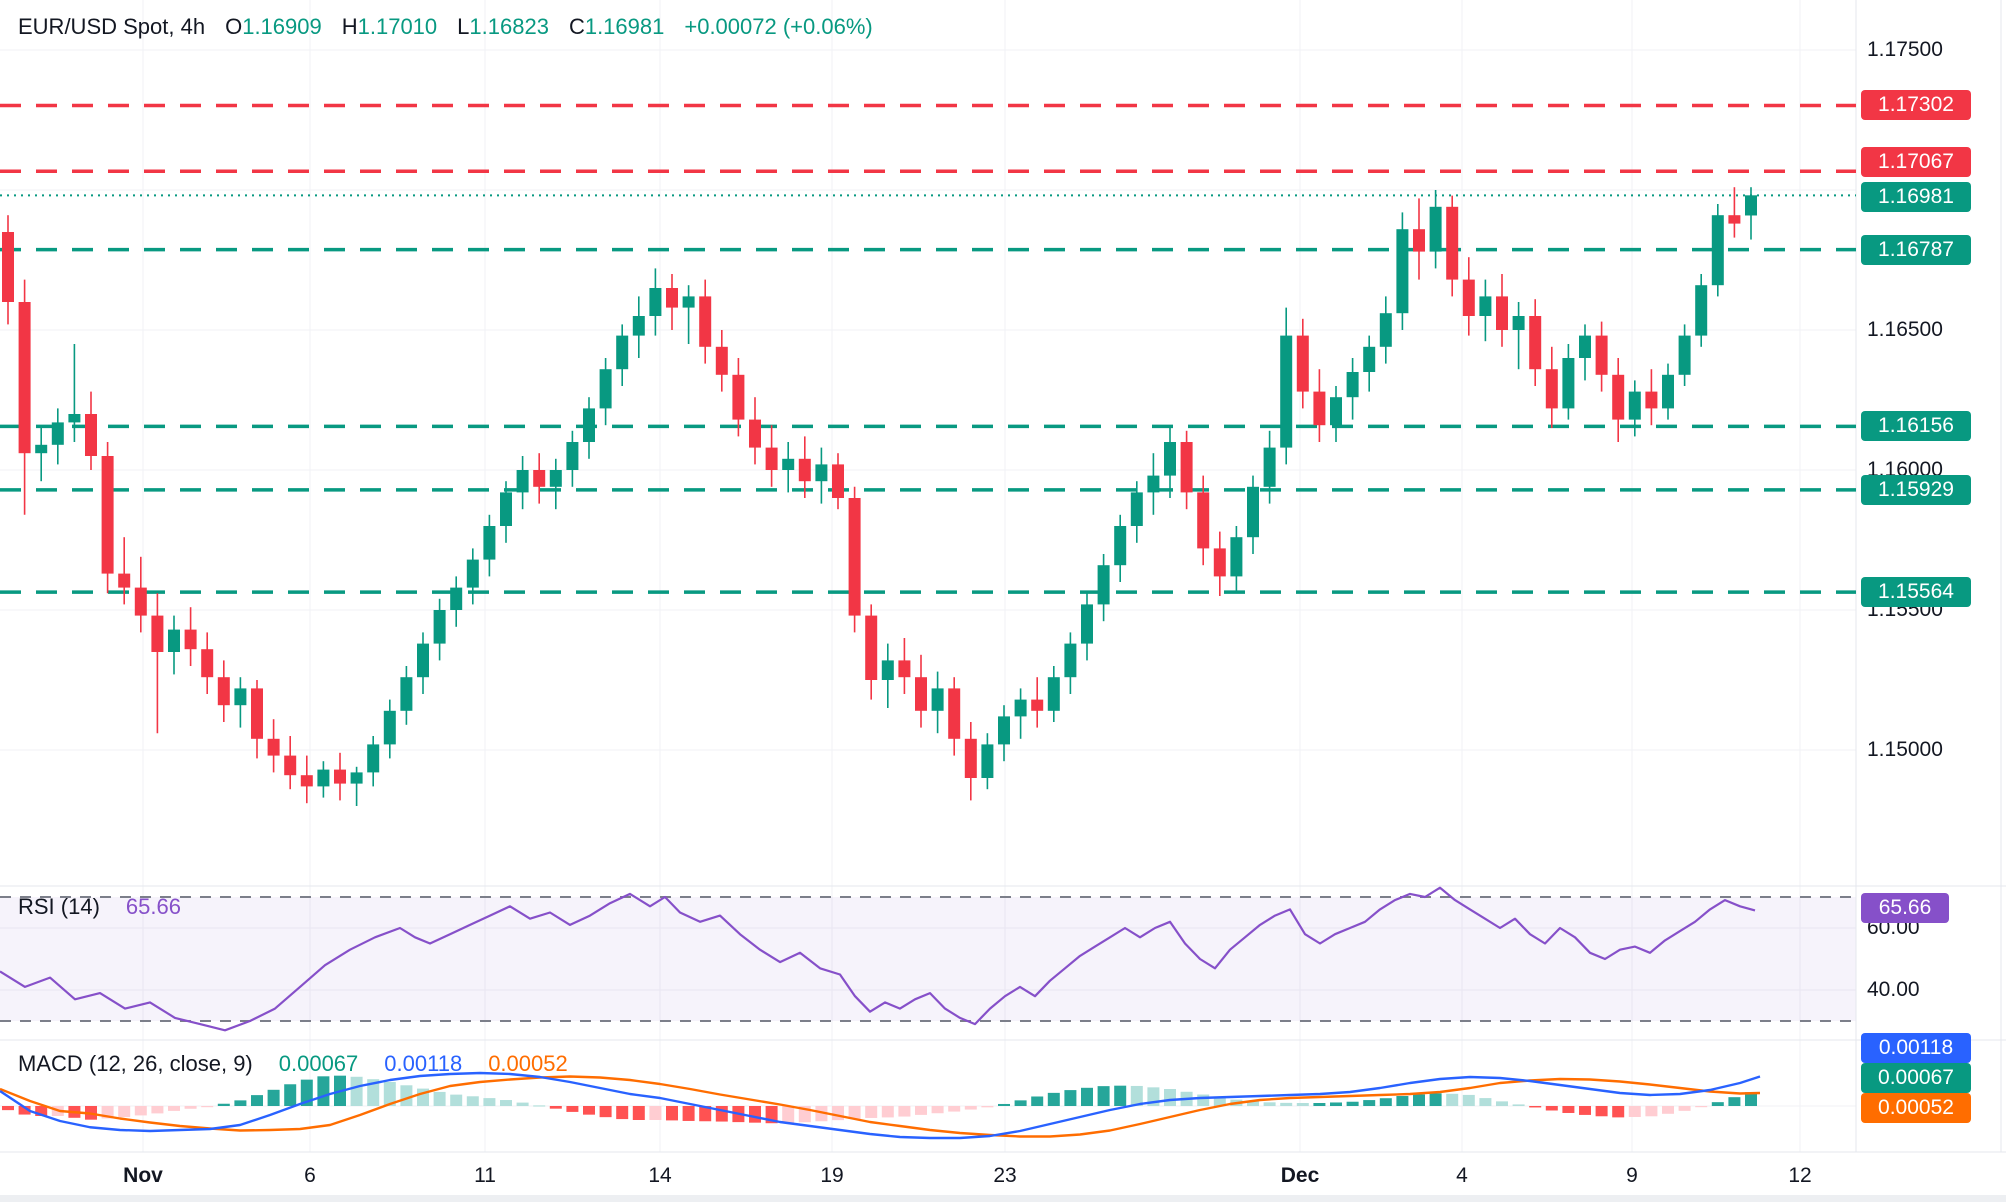  What do you see at coordinates (153, 906) in the screenshot?
I see `rsi-current-value: 65.66` at bounding box center [153, 906].